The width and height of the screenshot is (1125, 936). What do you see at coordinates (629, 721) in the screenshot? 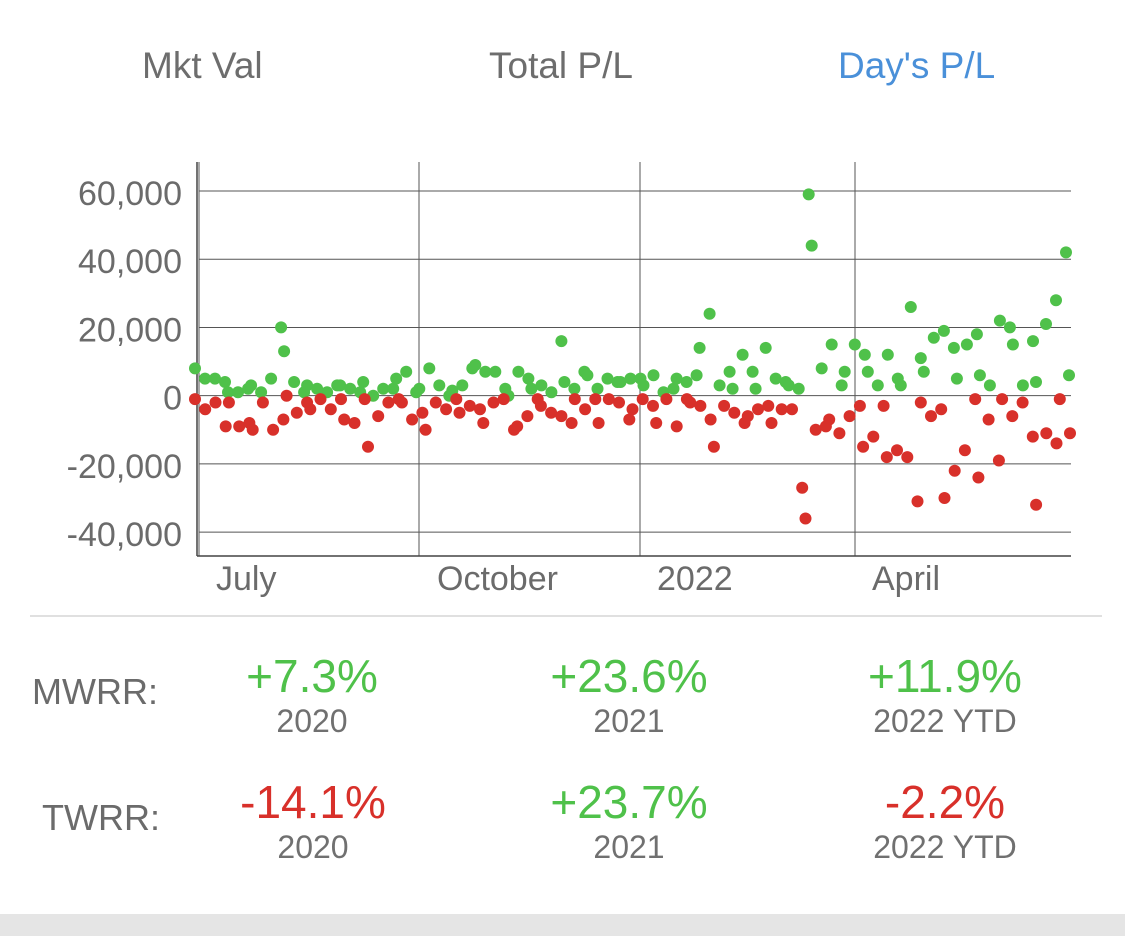
I see `mwrr-2021-year: 2021` at bounding box center [629, 721].